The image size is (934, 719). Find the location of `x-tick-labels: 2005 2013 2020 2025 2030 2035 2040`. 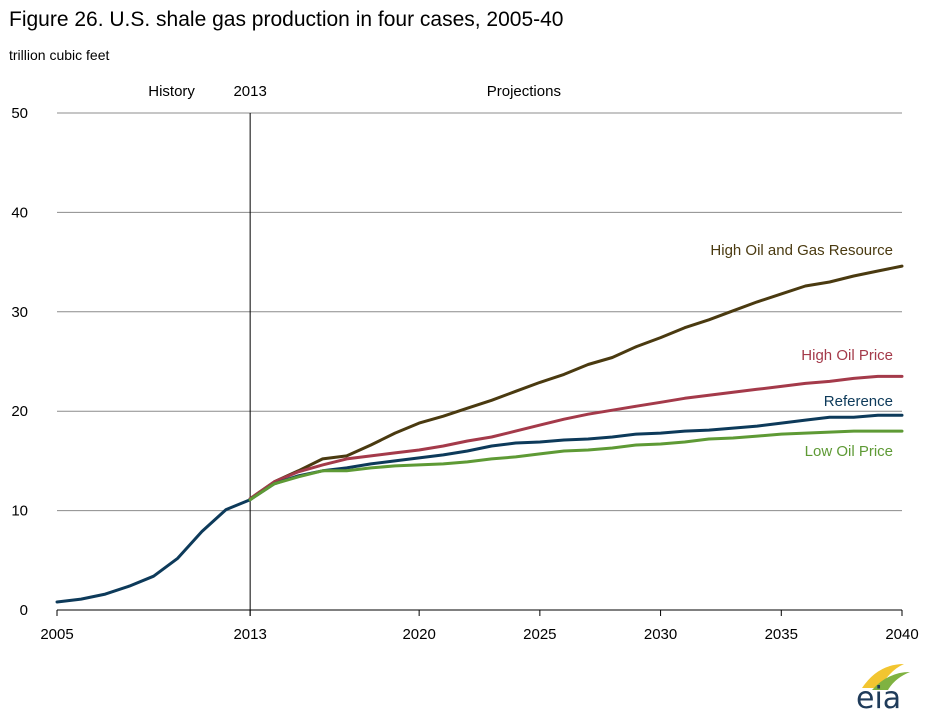

x-tick-labels: 2005 2013 2020 2025 2030 2035 2040 is located at coordinates (479, 626).